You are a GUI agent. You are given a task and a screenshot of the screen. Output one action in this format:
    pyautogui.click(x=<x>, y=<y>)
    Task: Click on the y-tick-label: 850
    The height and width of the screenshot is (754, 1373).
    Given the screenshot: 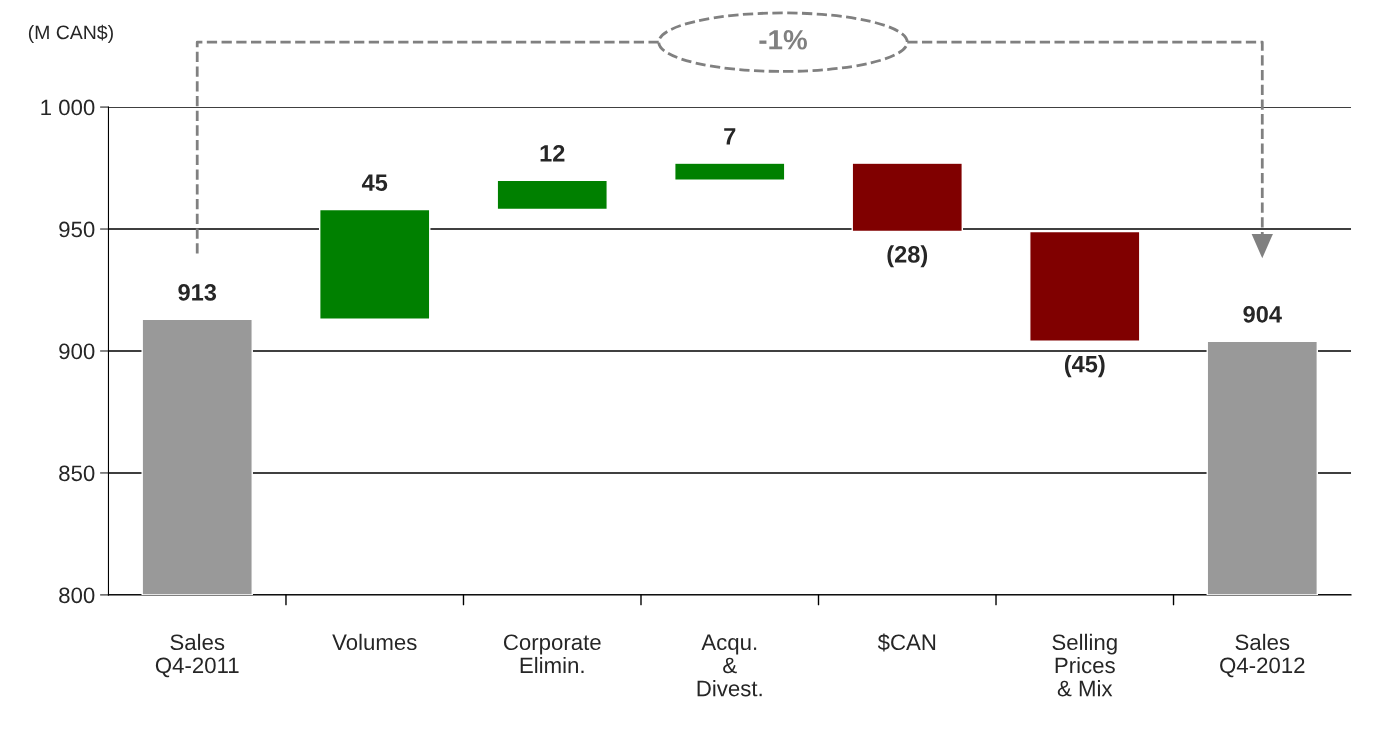 What is the action you would take?
    pyautogui.click(x=77, y=473)
    